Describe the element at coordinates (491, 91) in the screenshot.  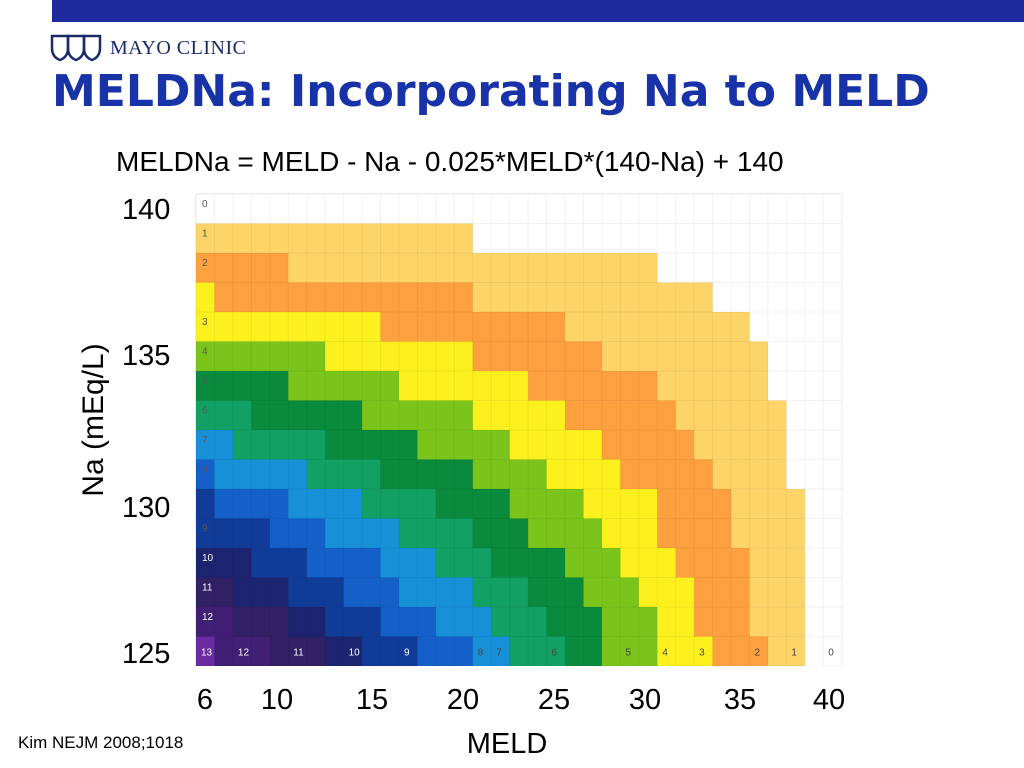
I see `slide-title: MELDNa: Incorporating Na to MELD` at that location.